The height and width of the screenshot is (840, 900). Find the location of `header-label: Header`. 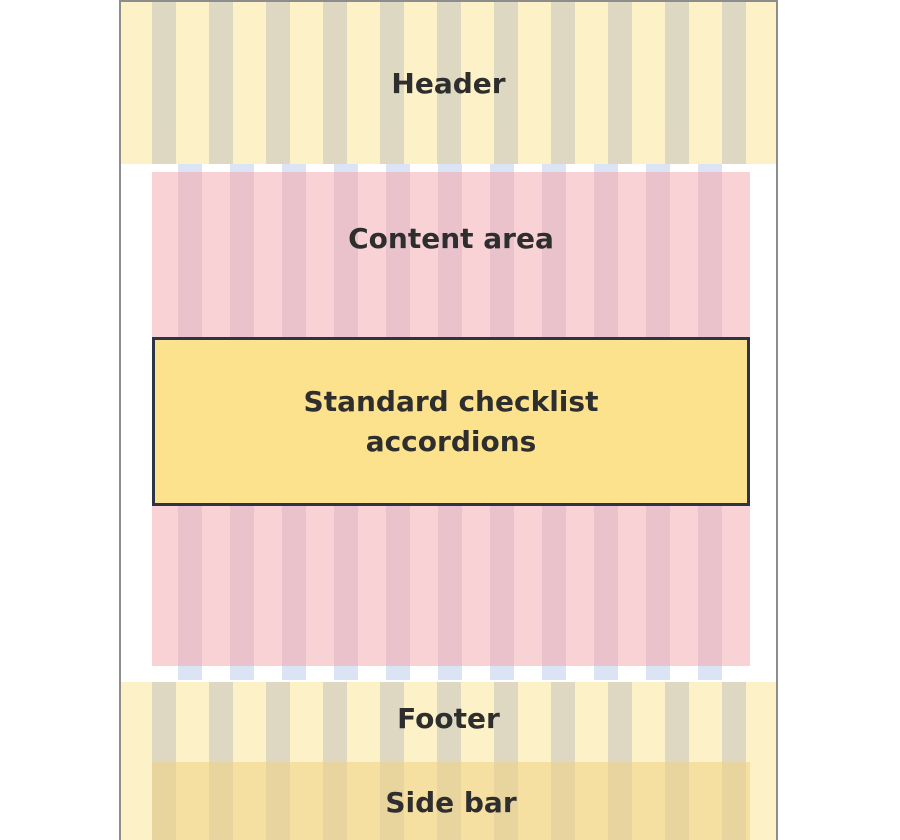

header-label: Header is located at coordinates (448, 83).